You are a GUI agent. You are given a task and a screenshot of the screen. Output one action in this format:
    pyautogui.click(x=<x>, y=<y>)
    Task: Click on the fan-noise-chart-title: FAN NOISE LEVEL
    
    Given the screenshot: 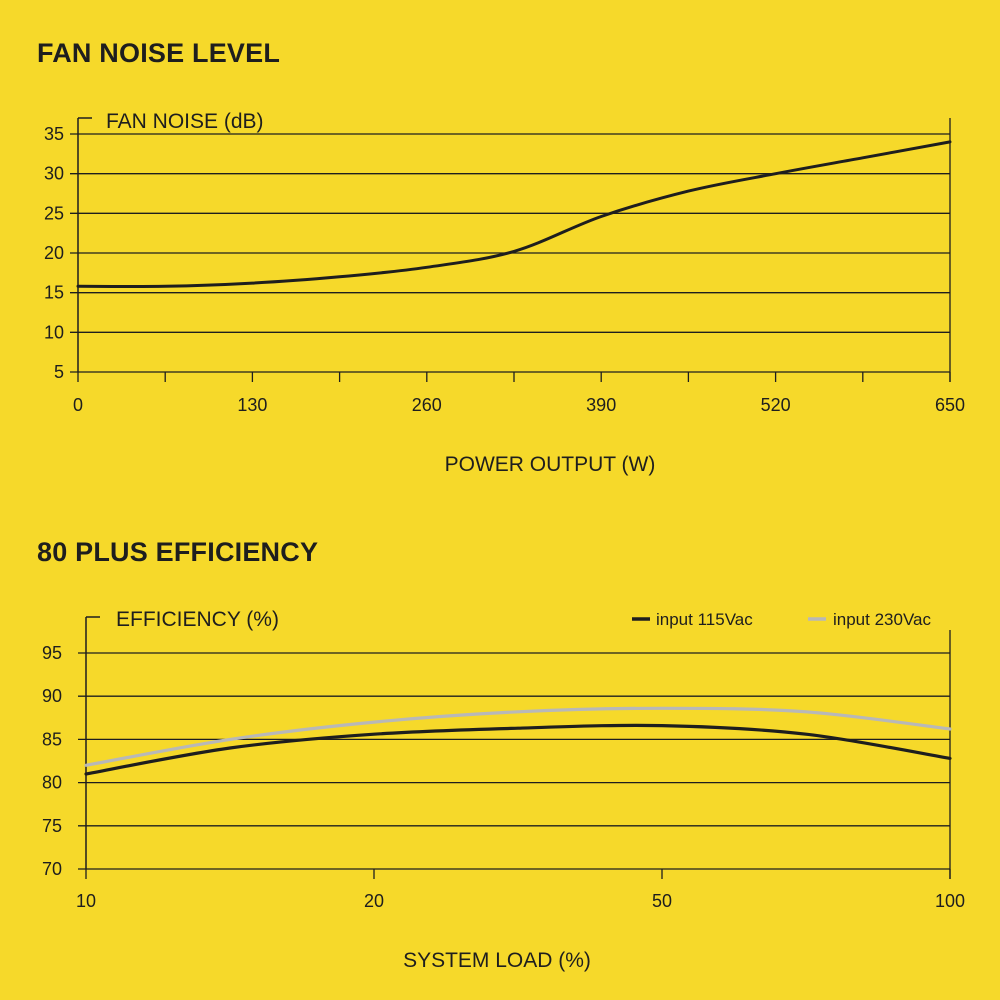 What is the action you would take?
    pyautogui.click(x=159, y=53)
    